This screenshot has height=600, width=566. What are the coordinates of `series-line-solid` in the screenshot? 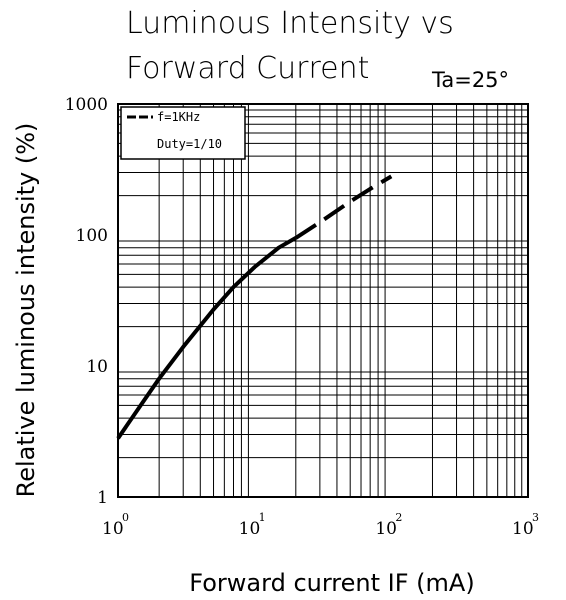 It's located at (206, 338).